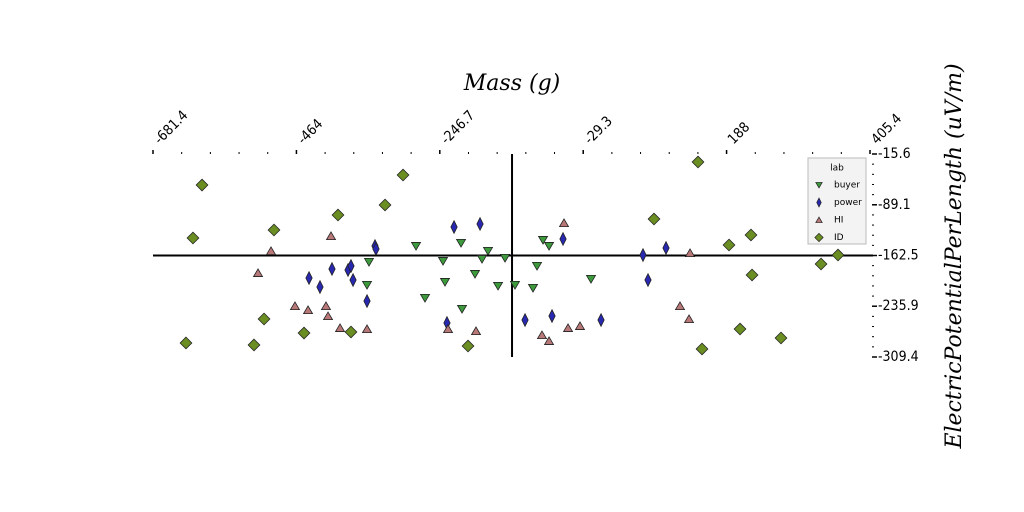 The image size is (1024, 512). What do you see at coordinates (838, 221) in the screenshot?
I see `legend-label: HI` at bounding box center [838, 221].